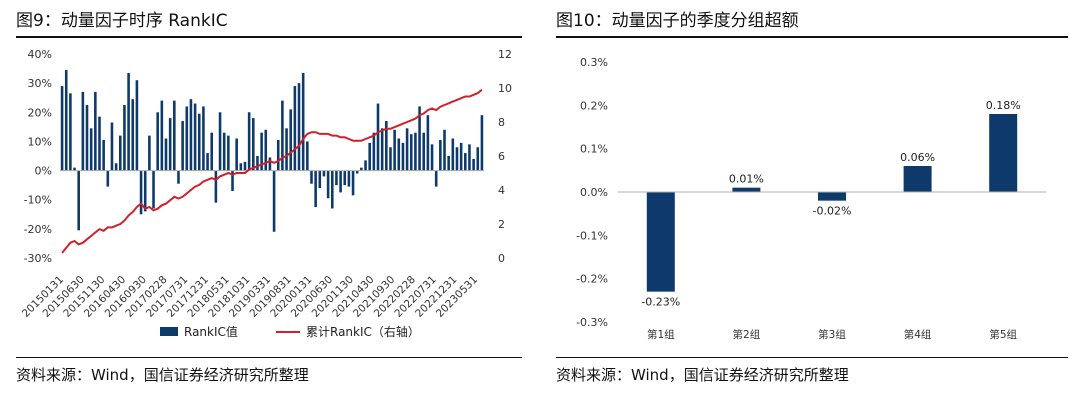  What do you see at coordinates (594, 149) in the screenshot?
I see `y-tick-label: 0.1%` at bounding box center [594, 149].